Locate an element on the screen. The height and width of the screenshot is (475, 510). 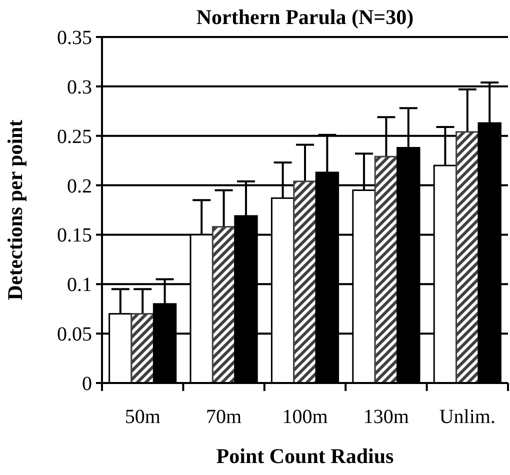
y-tick-label: 0.05 is located at coordinates (74, 335).